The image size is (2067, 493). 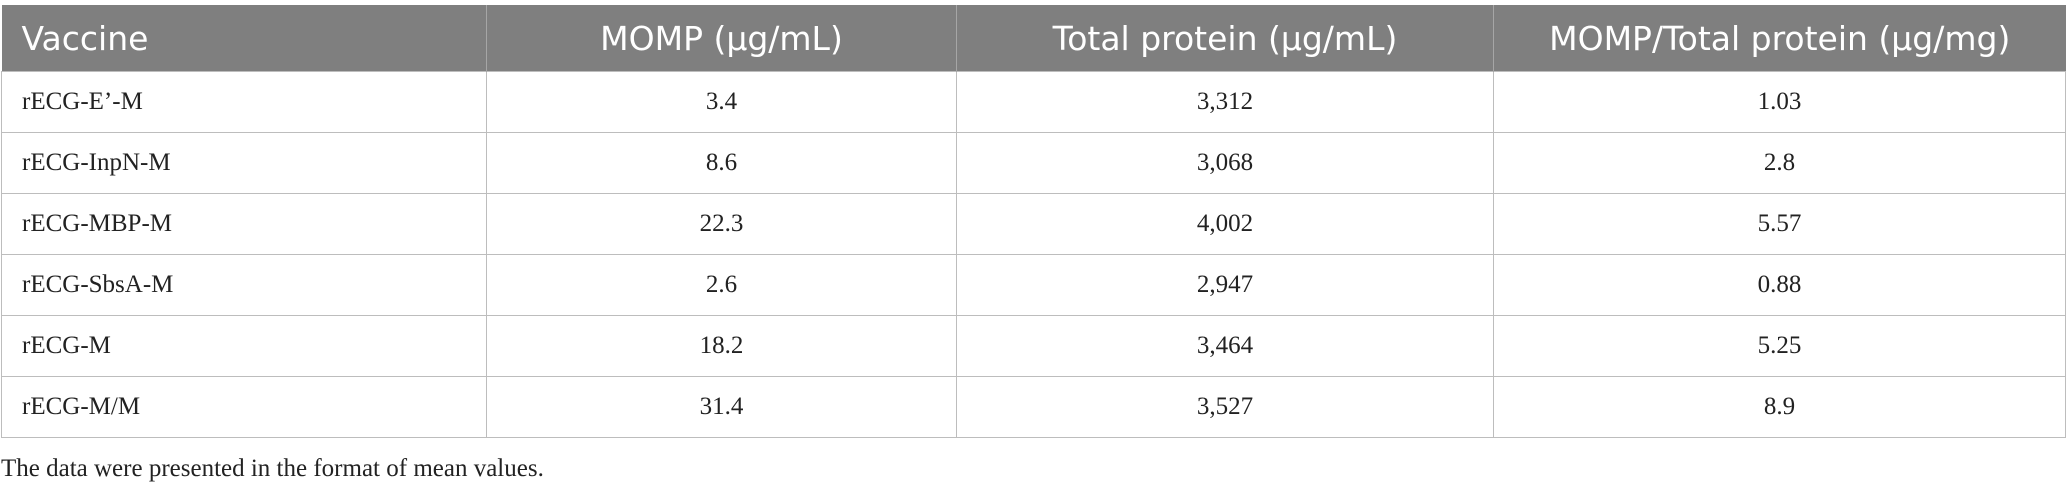 I want to click on table-cell: 4,002, so click(x=1225, y=224).